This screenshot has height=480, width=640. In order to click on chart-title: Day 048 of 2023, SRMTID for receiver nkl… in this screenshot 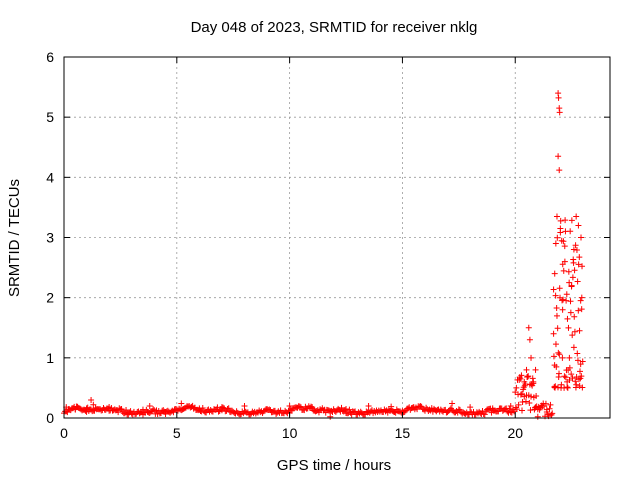, I will do `click(334, 27)`.